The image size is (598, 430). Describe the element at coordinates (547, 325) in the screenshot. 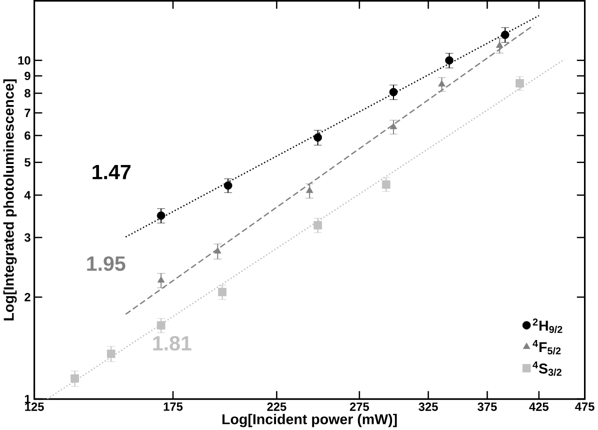

I see `legend-label: $^{2}$H$_{9/2}$` at that location.